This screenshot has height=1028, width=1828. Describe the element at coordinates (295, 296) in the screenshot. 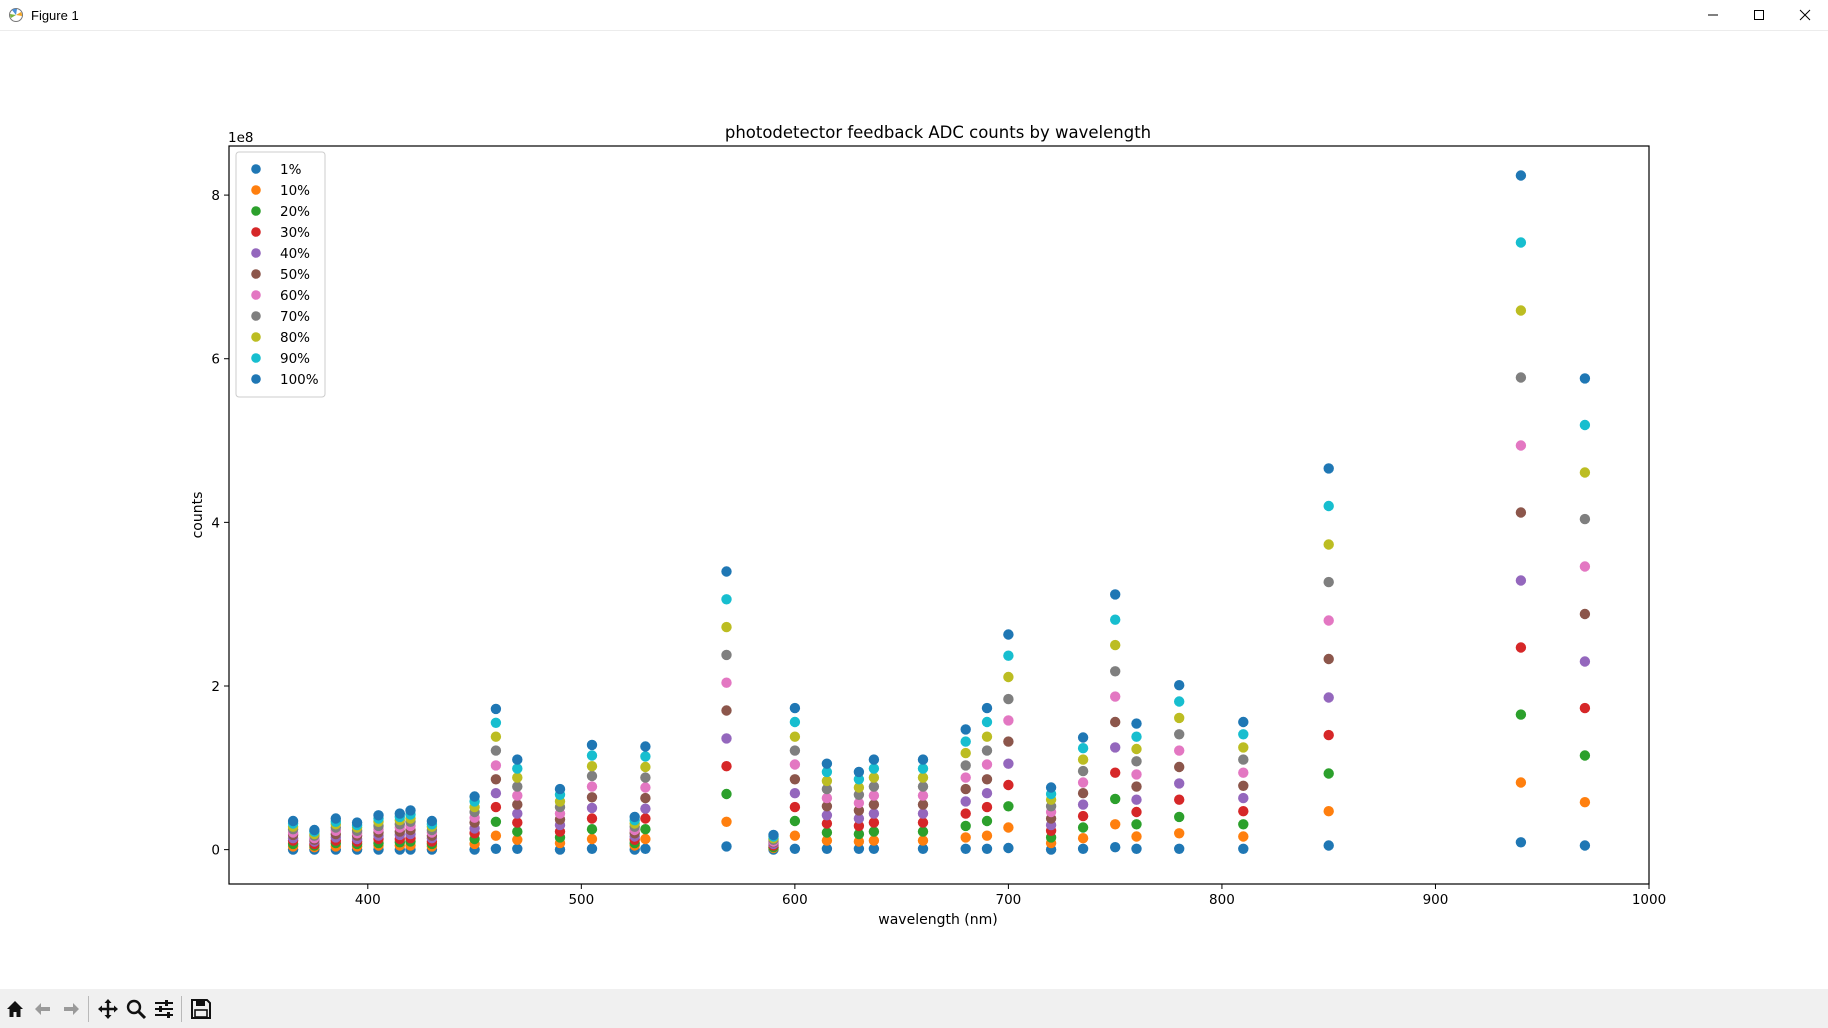

I see `legend-label: 60%` at that location.